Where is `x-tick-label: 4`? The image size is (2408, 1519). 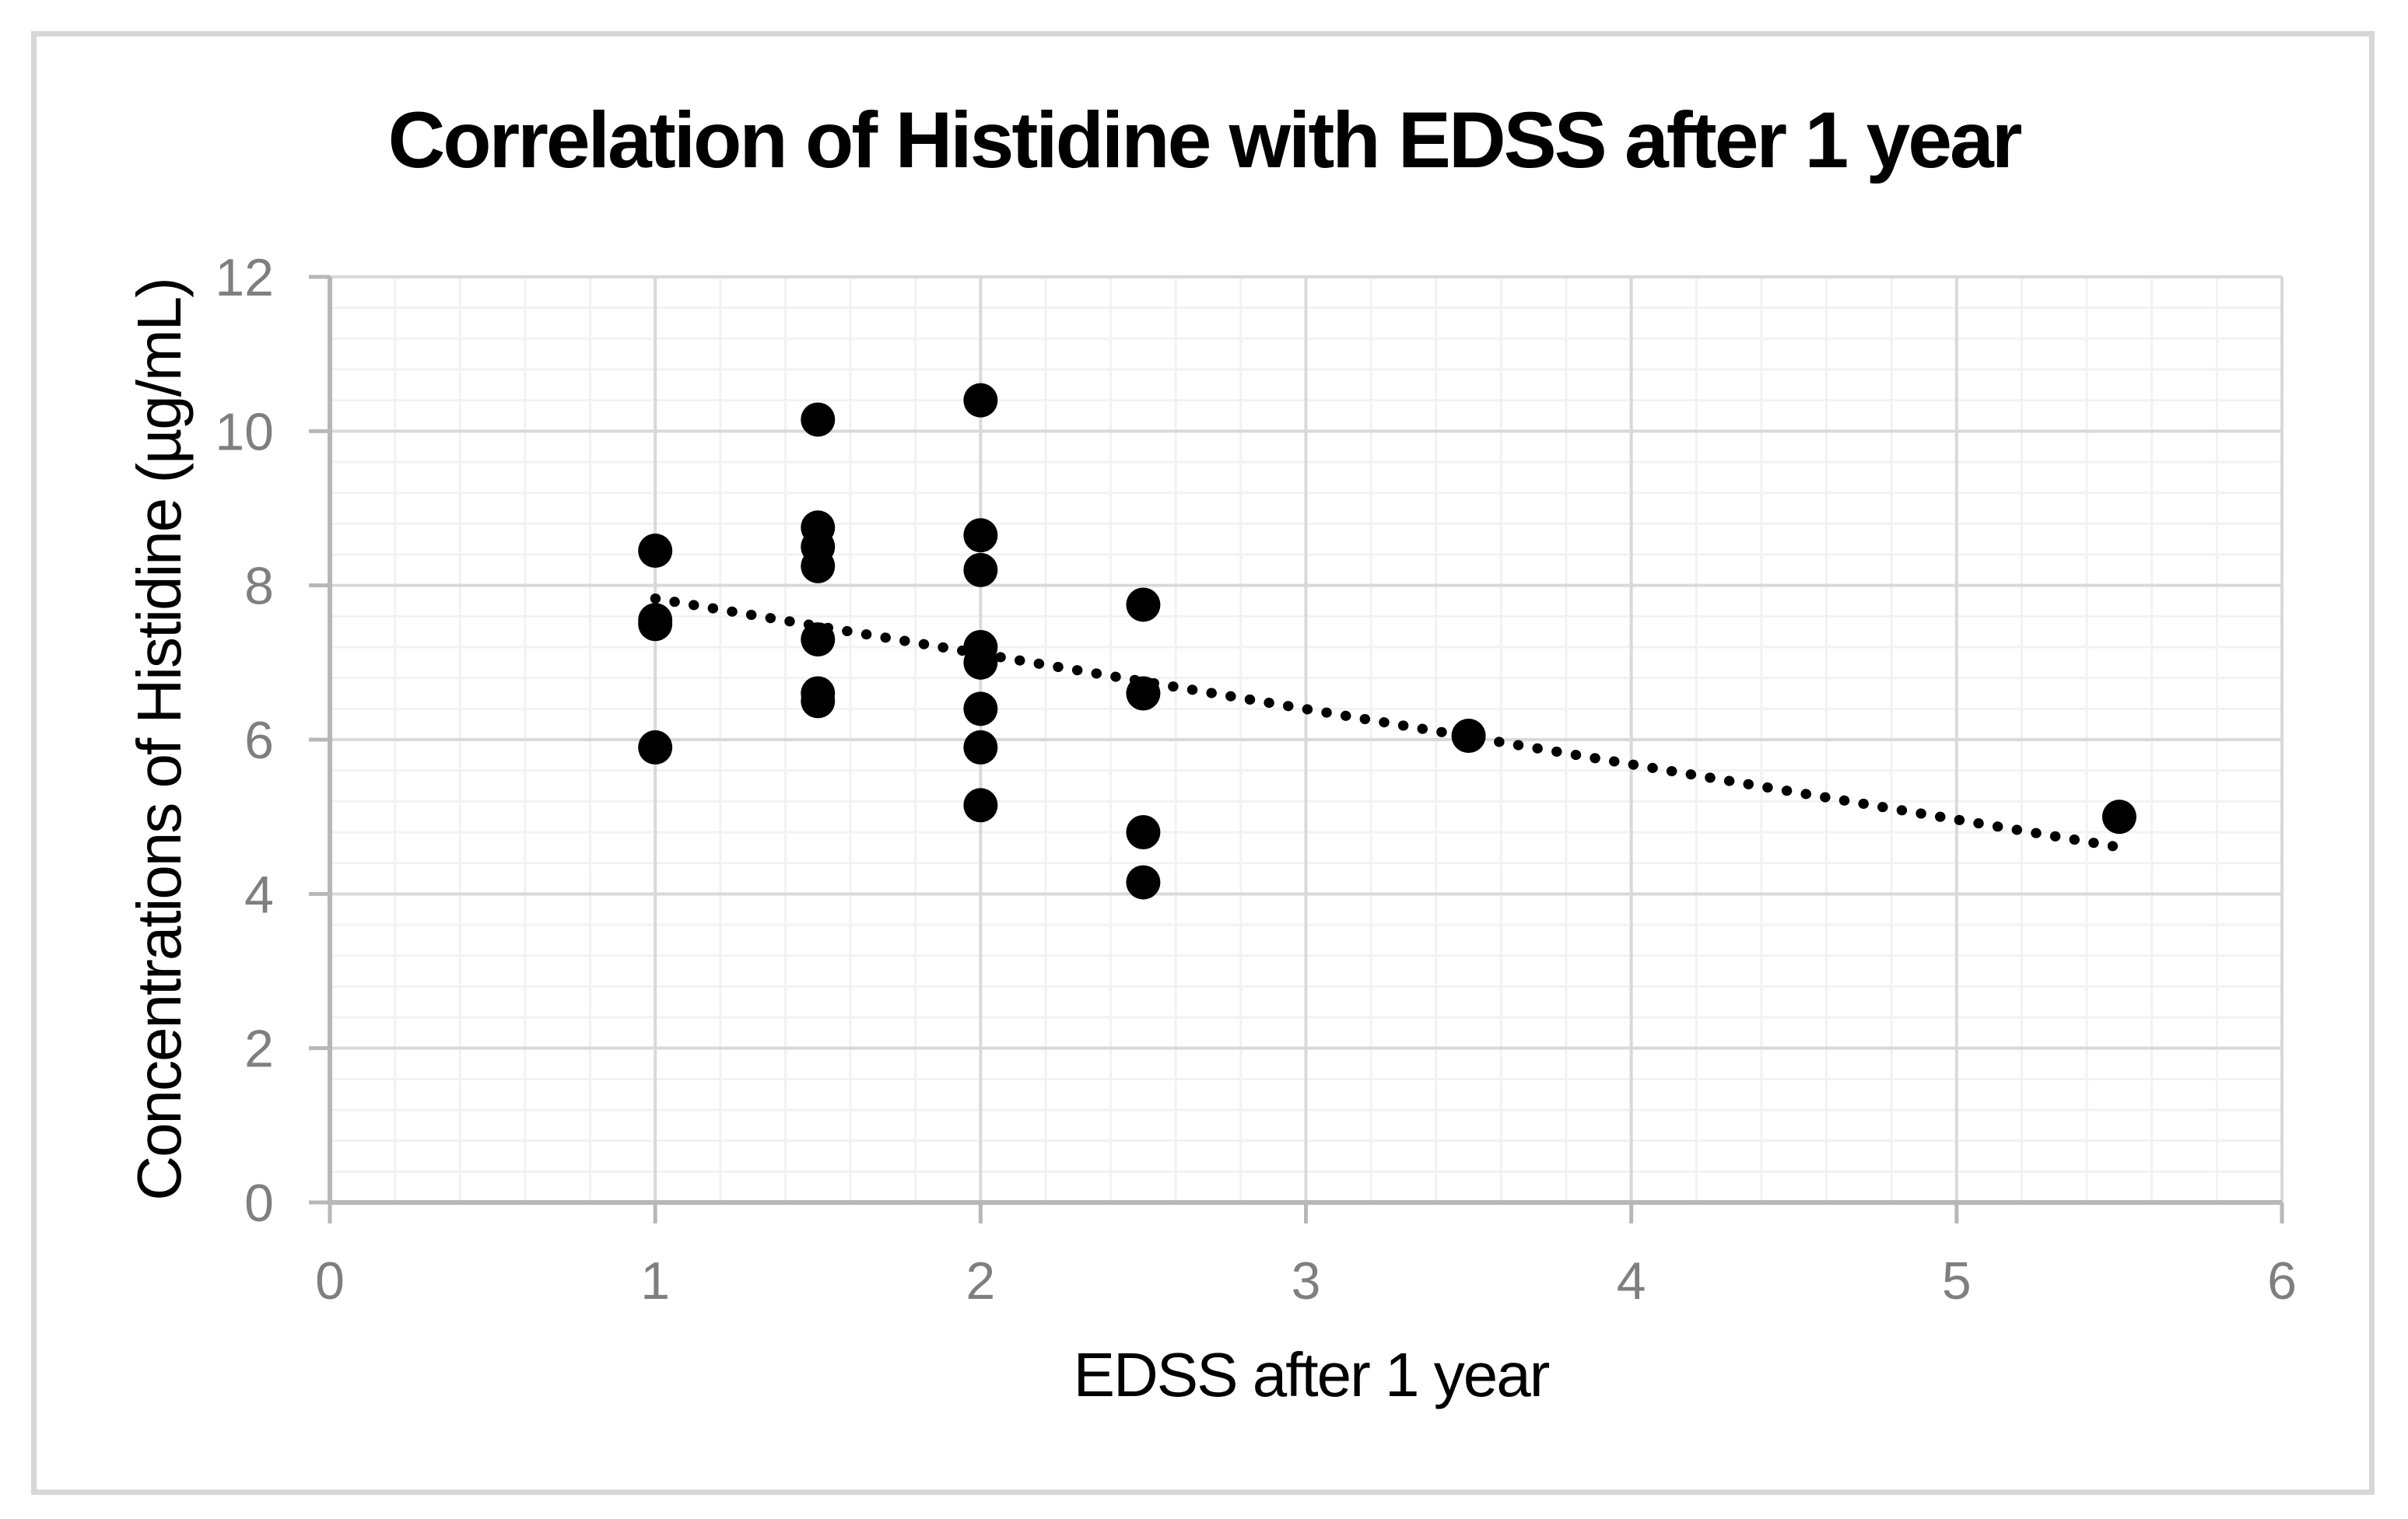 x-tick-label: 4 is located at coordinates (1631, 1281).